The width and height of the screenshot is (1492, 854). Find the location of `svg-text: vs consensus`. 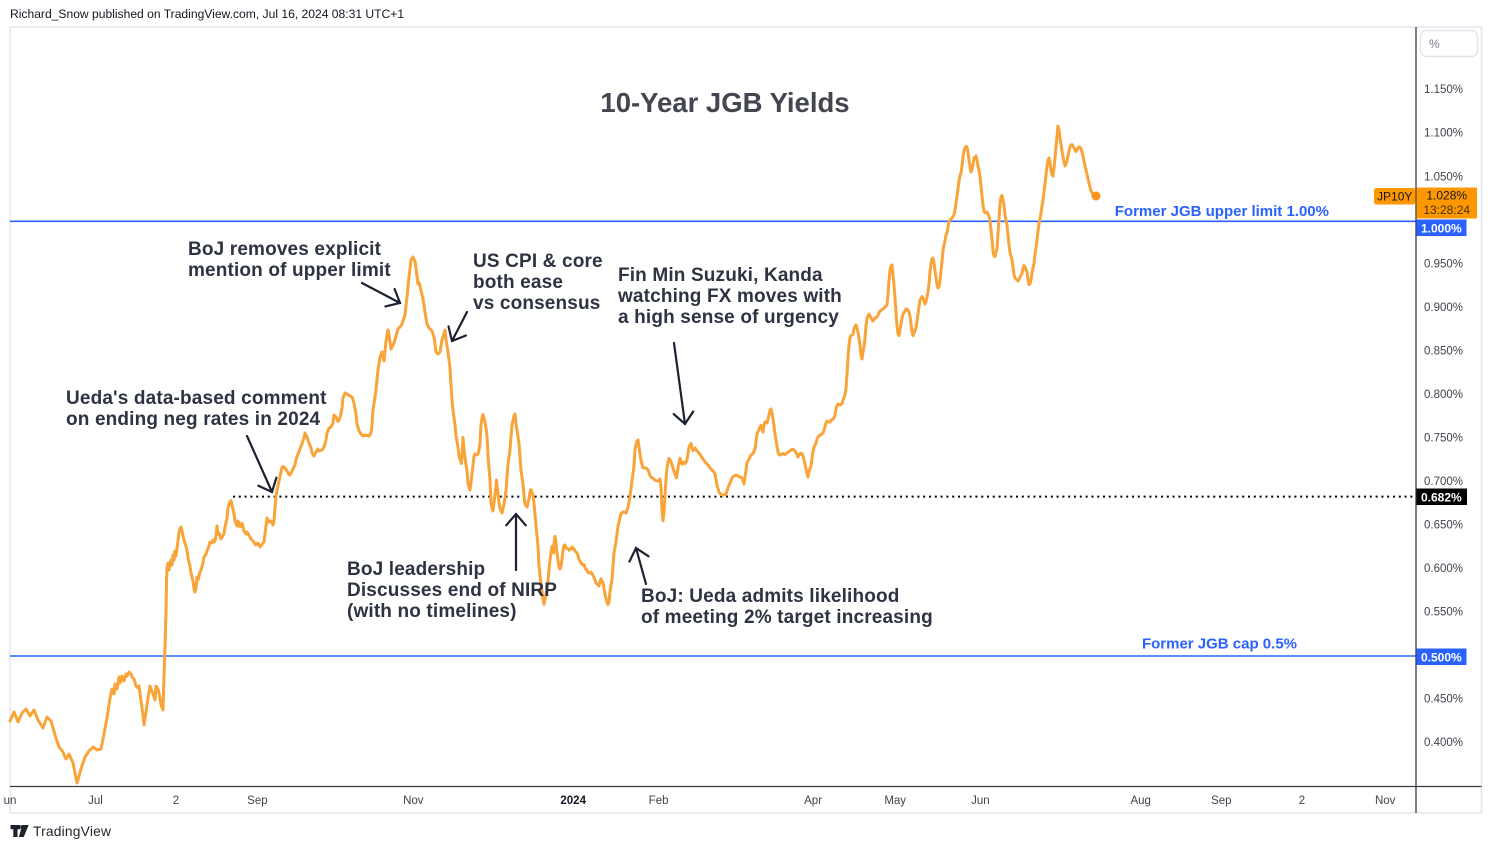

svg-text: vs consensus is located at coordinates (536, 303).